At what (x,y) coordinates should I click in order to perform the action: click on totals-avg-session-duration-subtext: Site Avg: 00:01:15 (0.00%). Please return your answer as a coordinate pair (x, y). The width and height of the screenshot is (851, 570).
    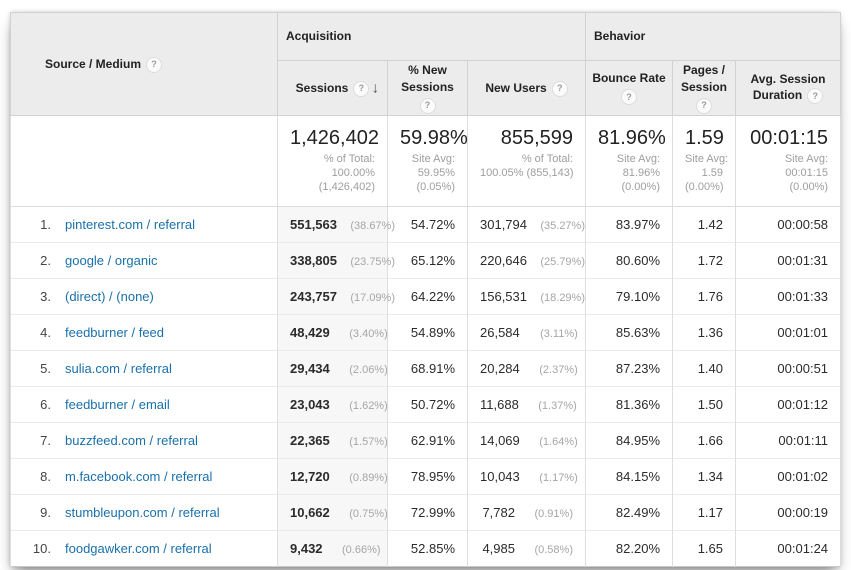
    Looking at the image, I should click on (806, 173).